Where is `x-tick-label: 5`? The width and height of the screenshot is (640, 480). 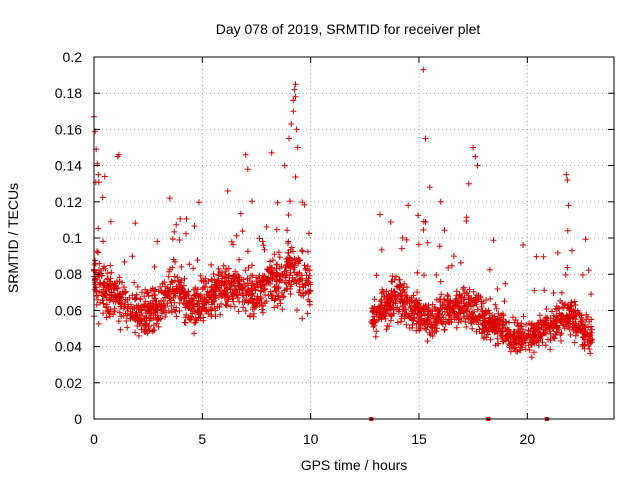
x-tick-label: 5 is located at coordinates (202, 439).